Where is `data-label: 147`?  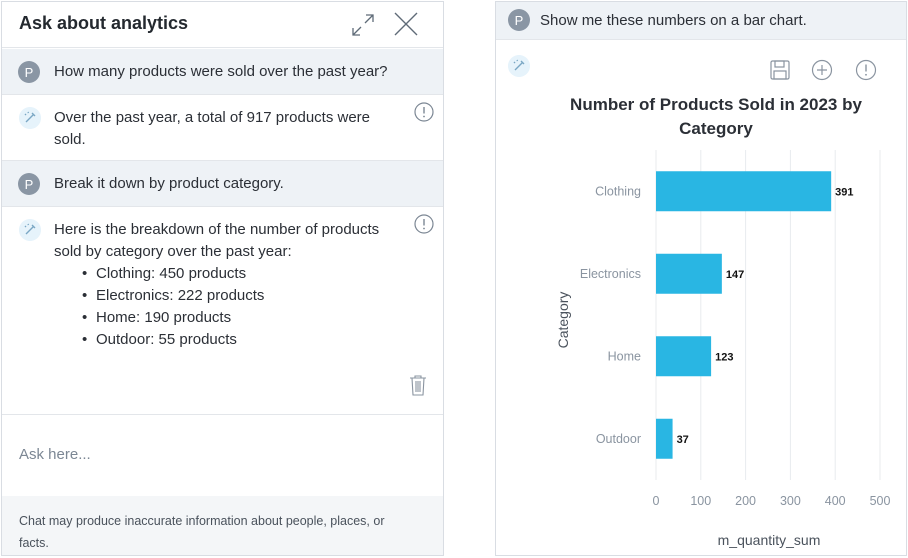
data-label: 147 is located at coordinates (735, 275).